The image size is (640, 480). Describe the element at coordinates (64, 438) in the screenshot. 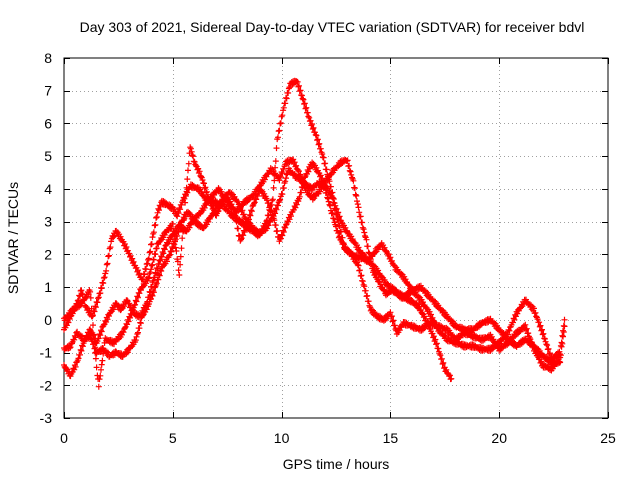

I see `x-tick-label: 0` at that location.